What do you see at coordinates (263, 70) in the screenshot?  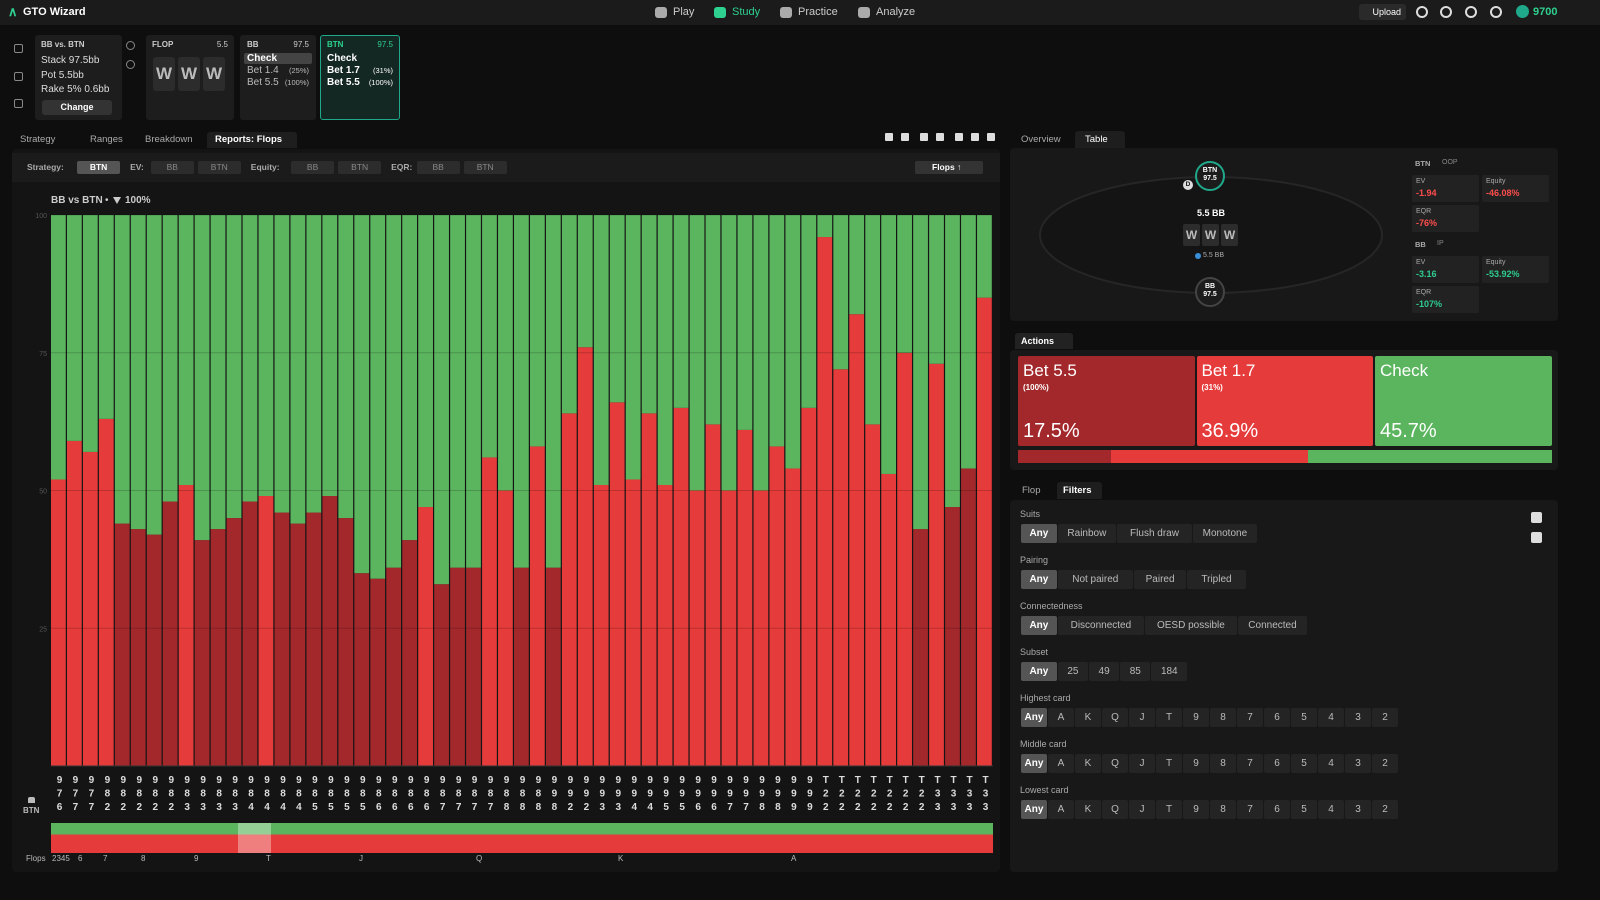 I see `node-action: Bet 1.4` at bounding box center [263, 70].